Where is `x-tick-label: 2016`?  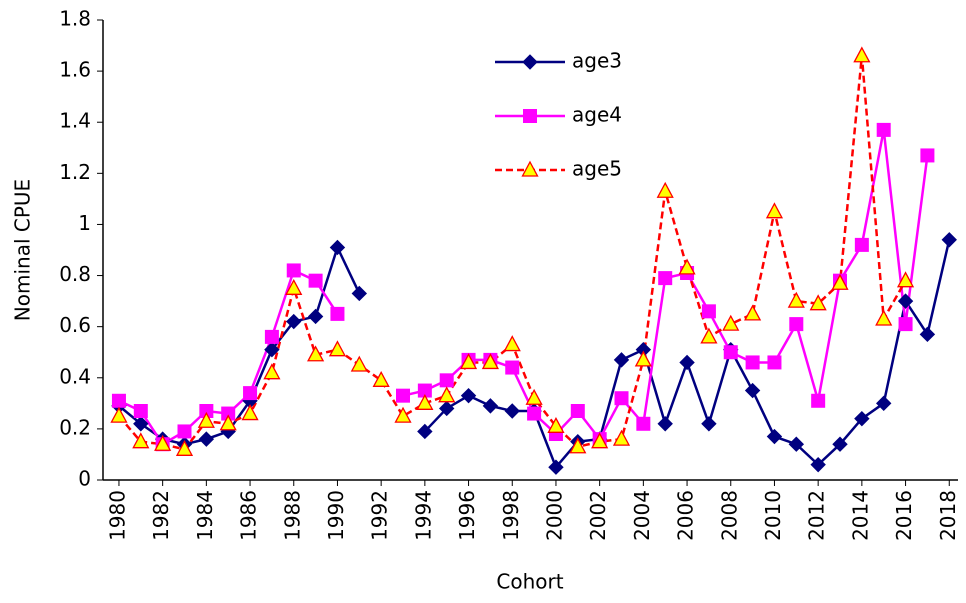
x-tick-label: 2016 is located at coordinates (904, 515).